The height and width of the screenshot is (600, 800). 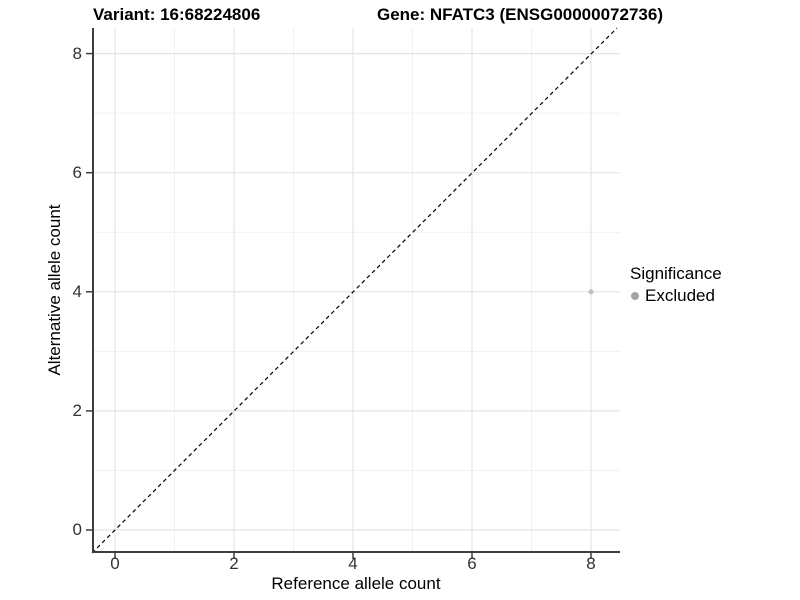 I want to click on x-axis-title: Reference allele count, so click(x=356, y=583).